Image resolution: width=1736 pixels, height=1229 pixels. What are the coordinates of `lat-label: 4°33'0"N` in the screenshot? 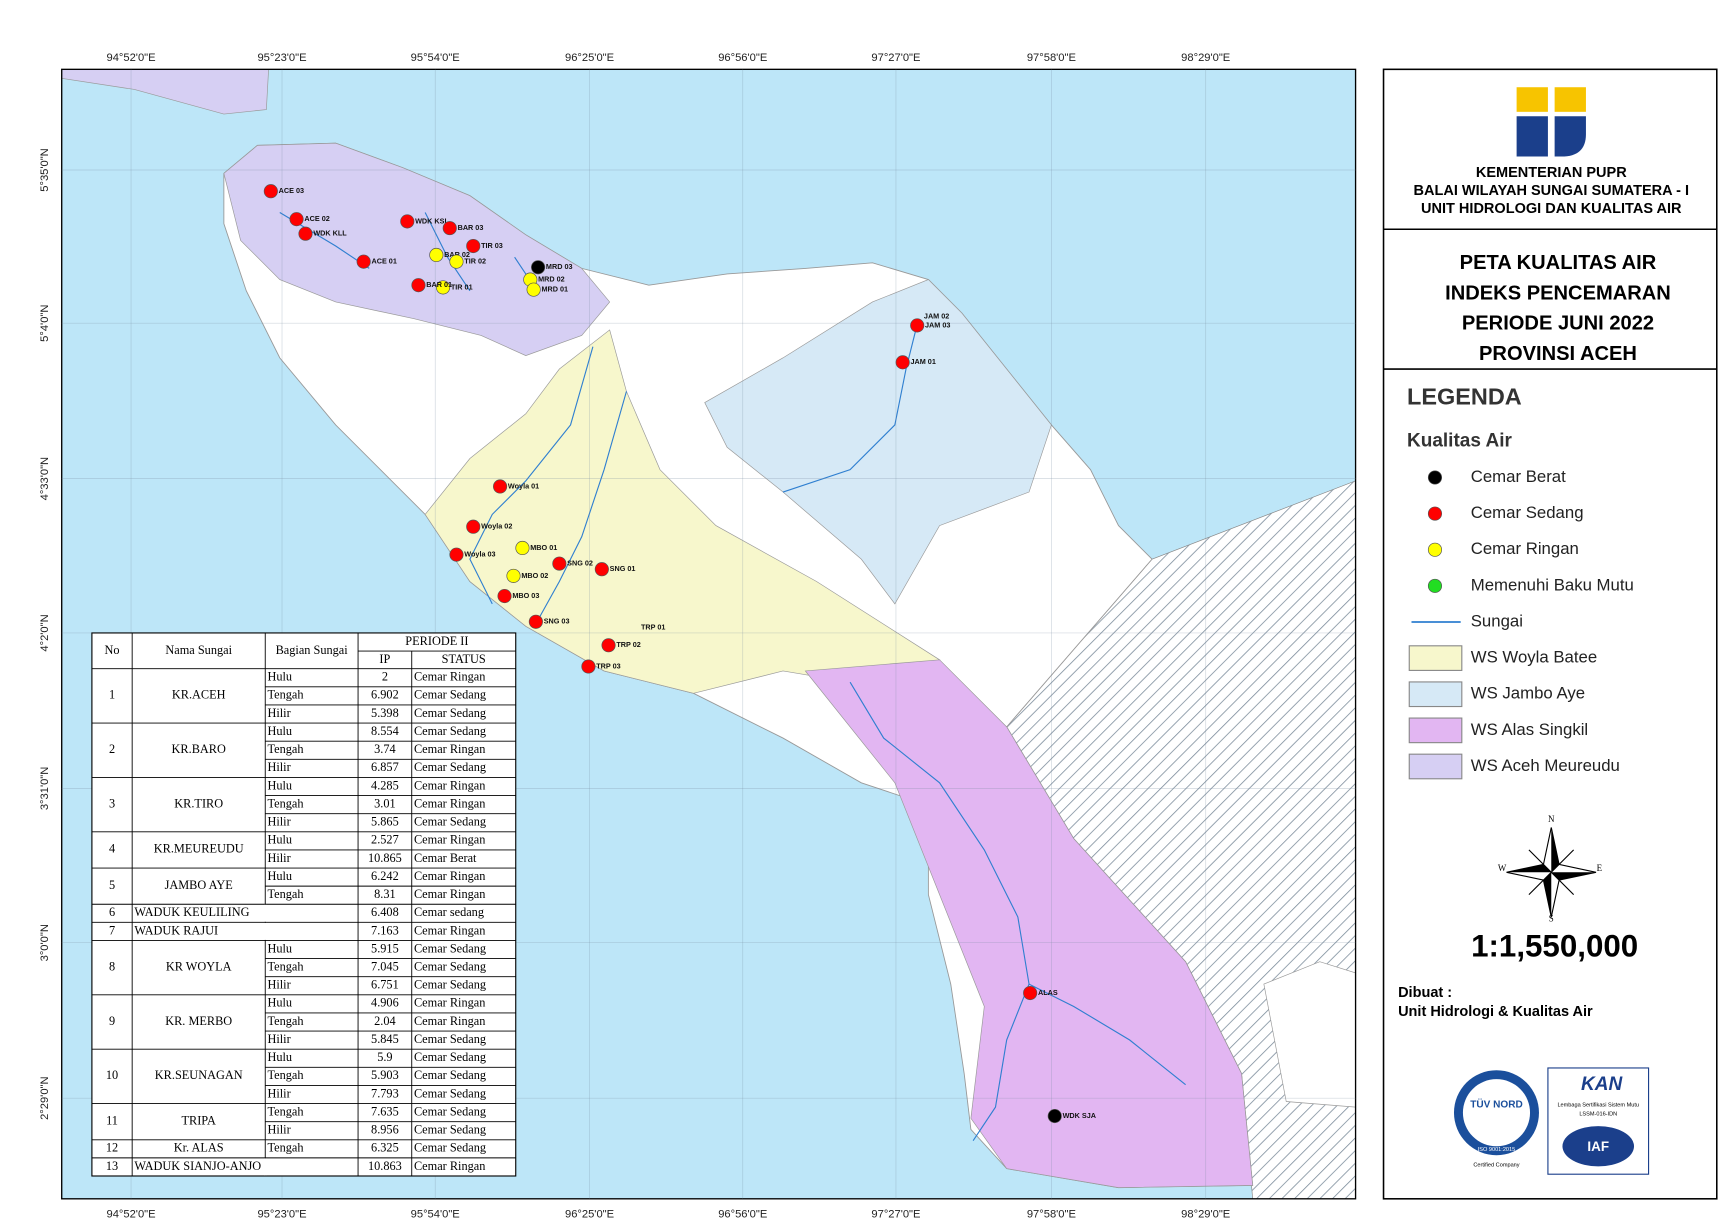 It's located at (45, 479).